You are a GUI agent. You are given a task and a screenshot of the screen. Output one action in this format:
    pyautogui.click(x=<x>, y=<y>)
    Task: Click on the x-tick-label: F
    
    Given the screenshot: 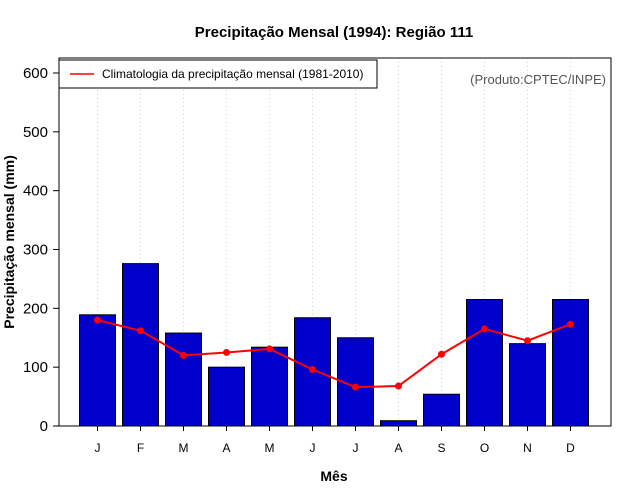 What is the action you would take?
    pyautogui.click(x=140, y=448)
    